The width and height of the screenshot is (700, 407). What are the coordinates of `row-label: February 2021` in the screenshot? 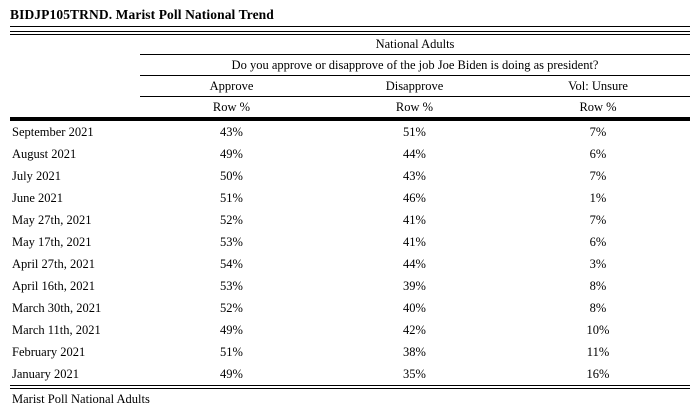 It's located at (49, 351).